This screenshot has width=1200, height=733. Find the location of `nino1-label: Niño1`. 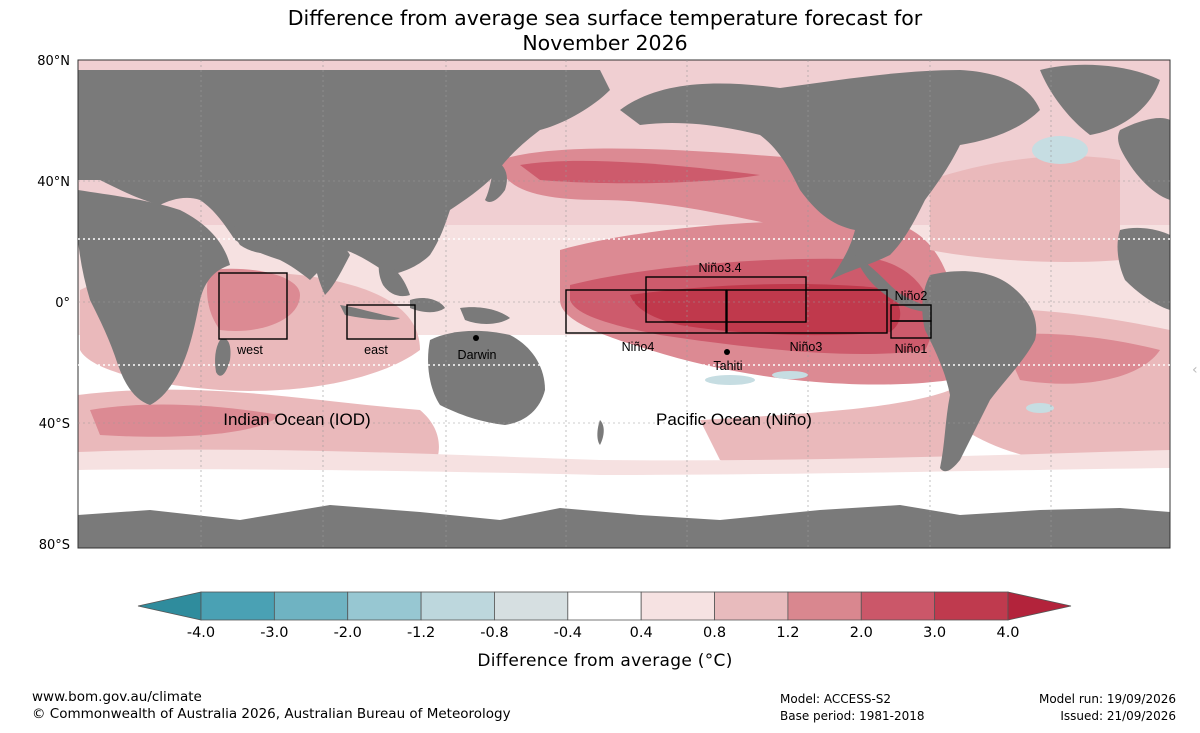

nino1-label: Niño1 is located at coordinates (911, 349).